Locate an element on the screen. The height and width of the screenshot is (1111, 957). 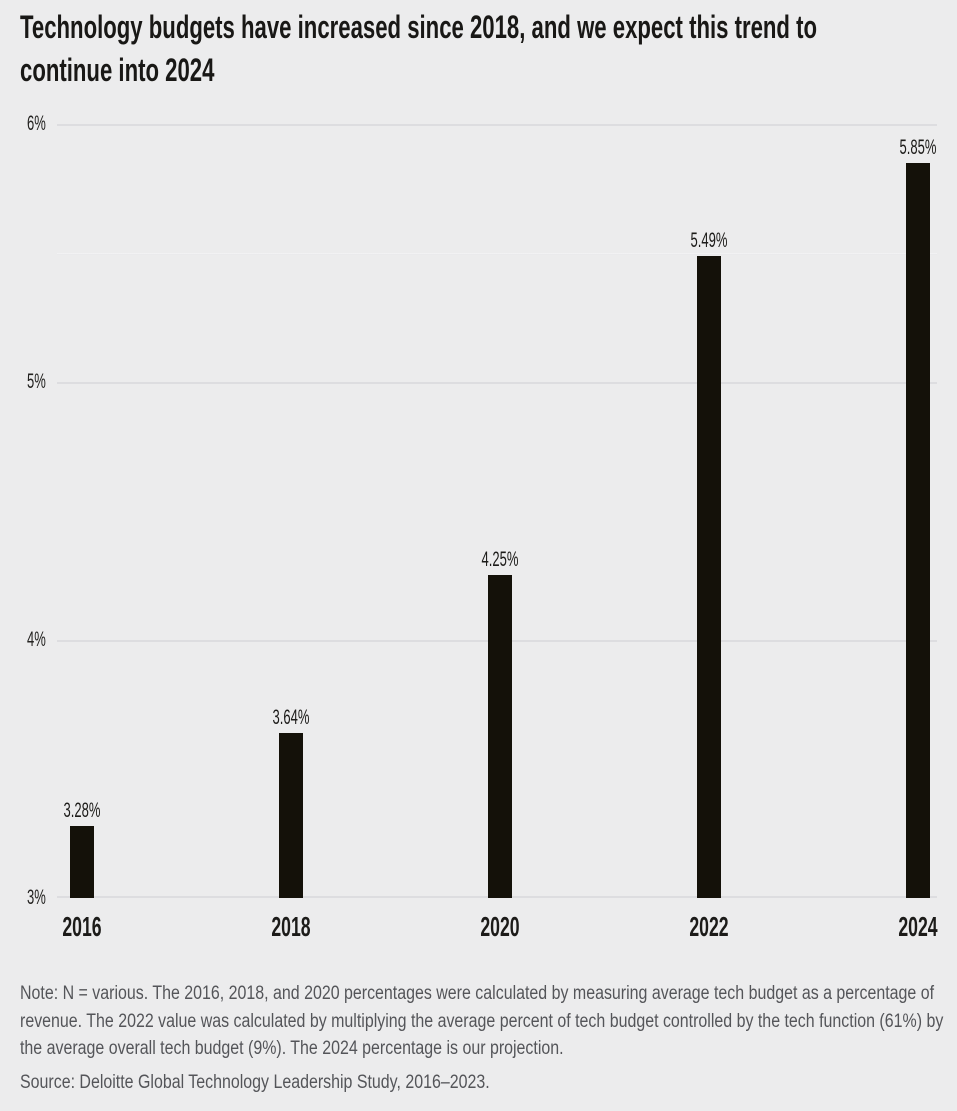
x-axis-category-label: 2024 is located at coordinates (918, 926).